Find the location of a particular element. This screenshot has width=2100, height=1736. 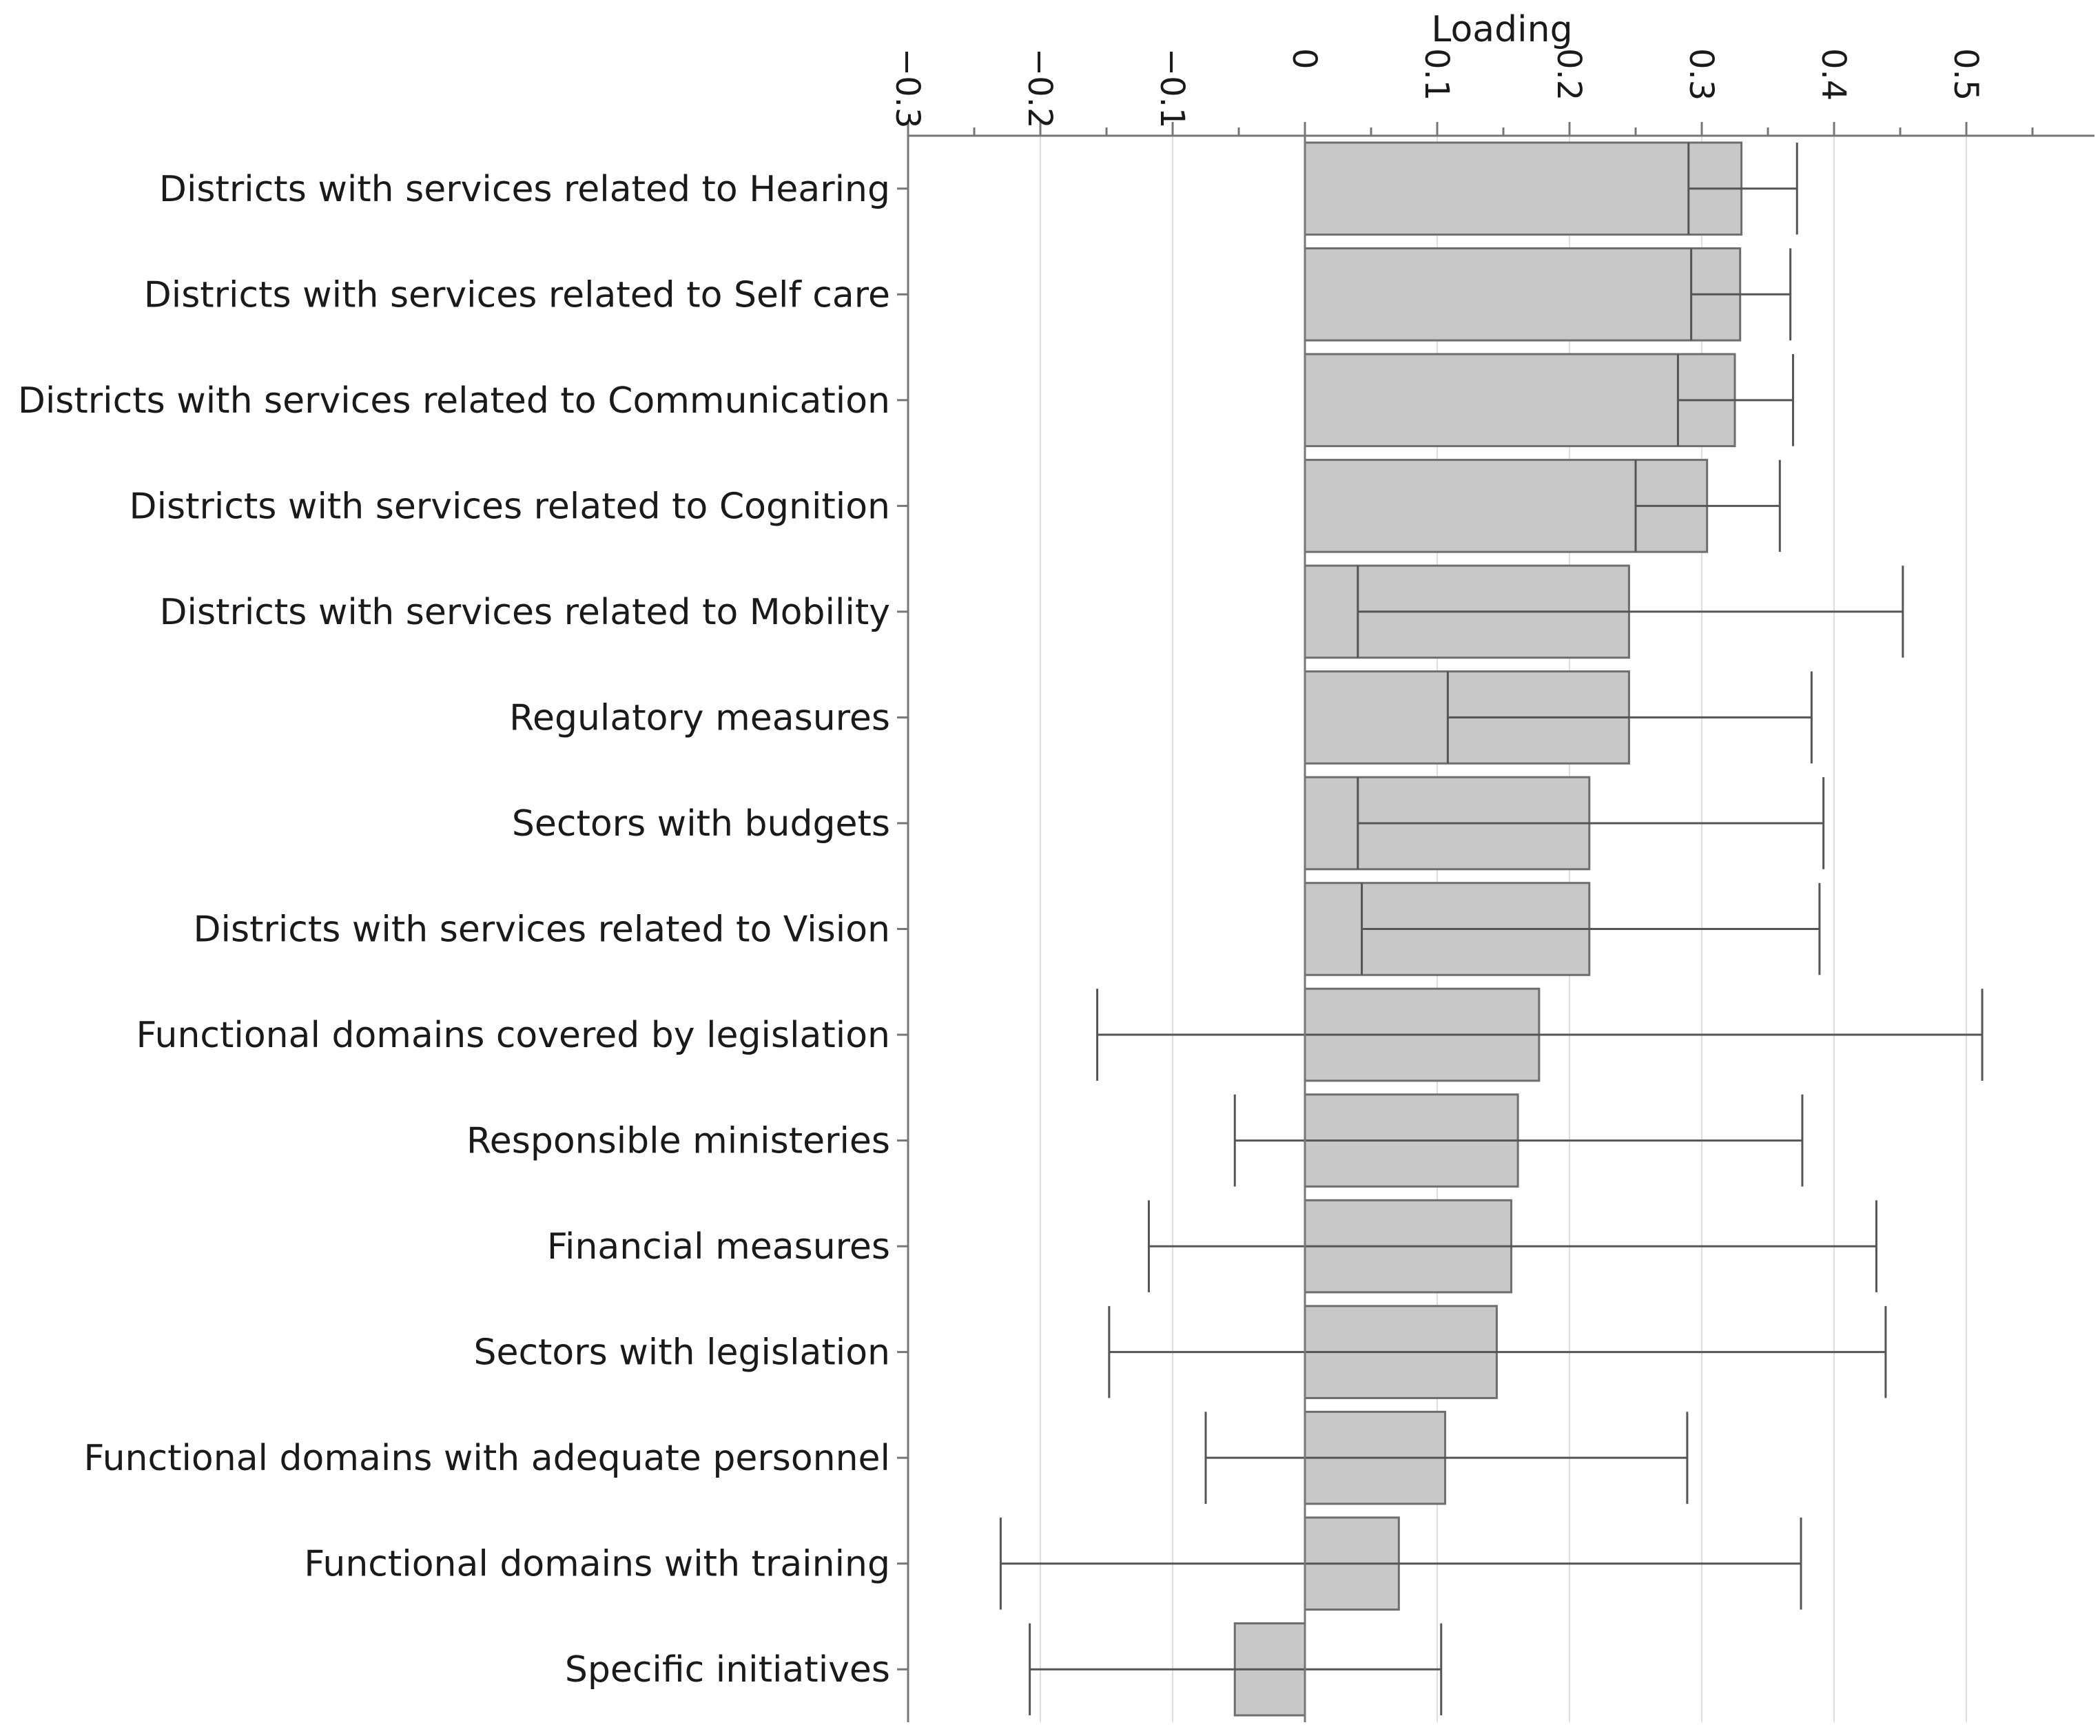

category-label: Functional domains with training is located at coordinates (597, 1564).